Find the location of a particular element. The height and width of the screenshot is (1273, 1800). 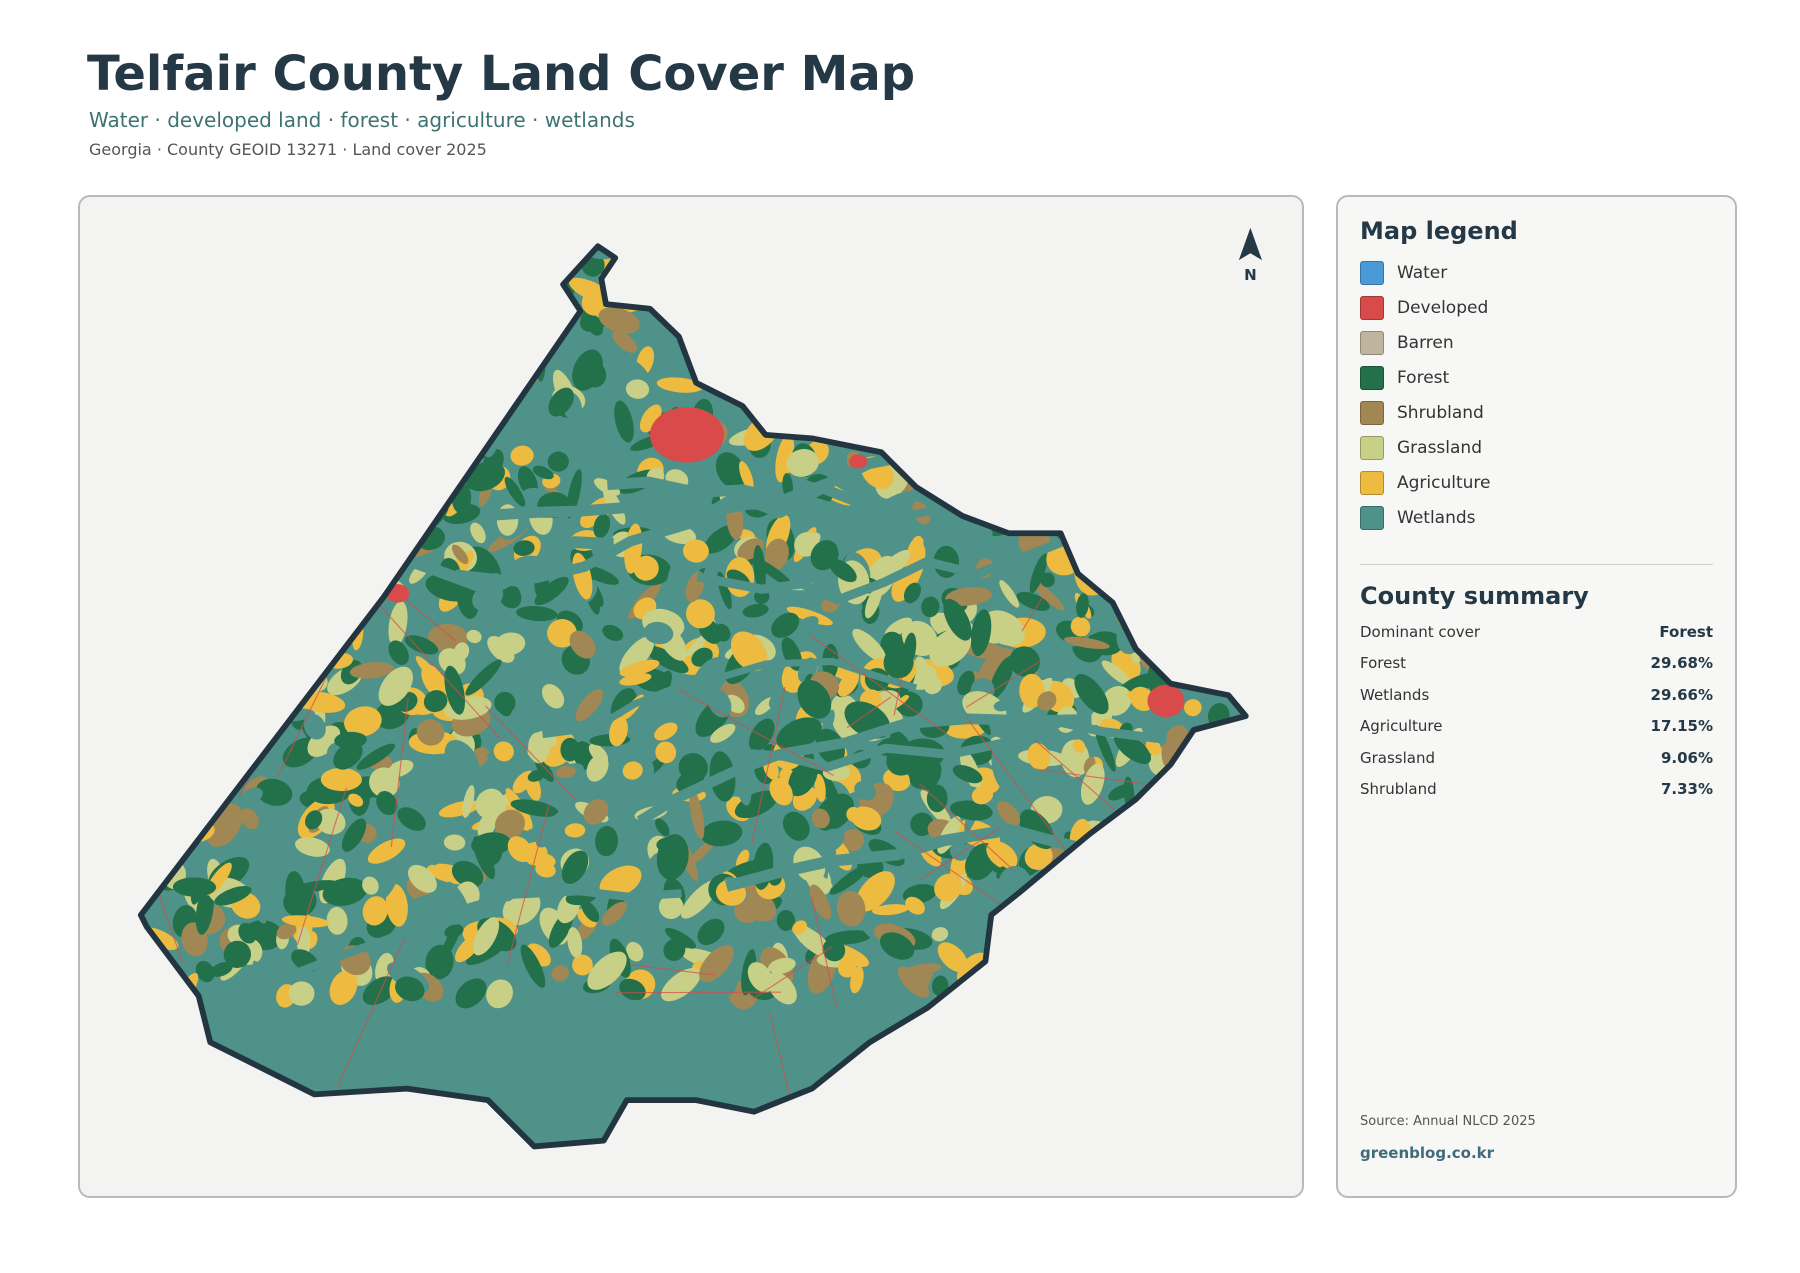

summary-value: 9.06% is located at coordinates (1686, 757).